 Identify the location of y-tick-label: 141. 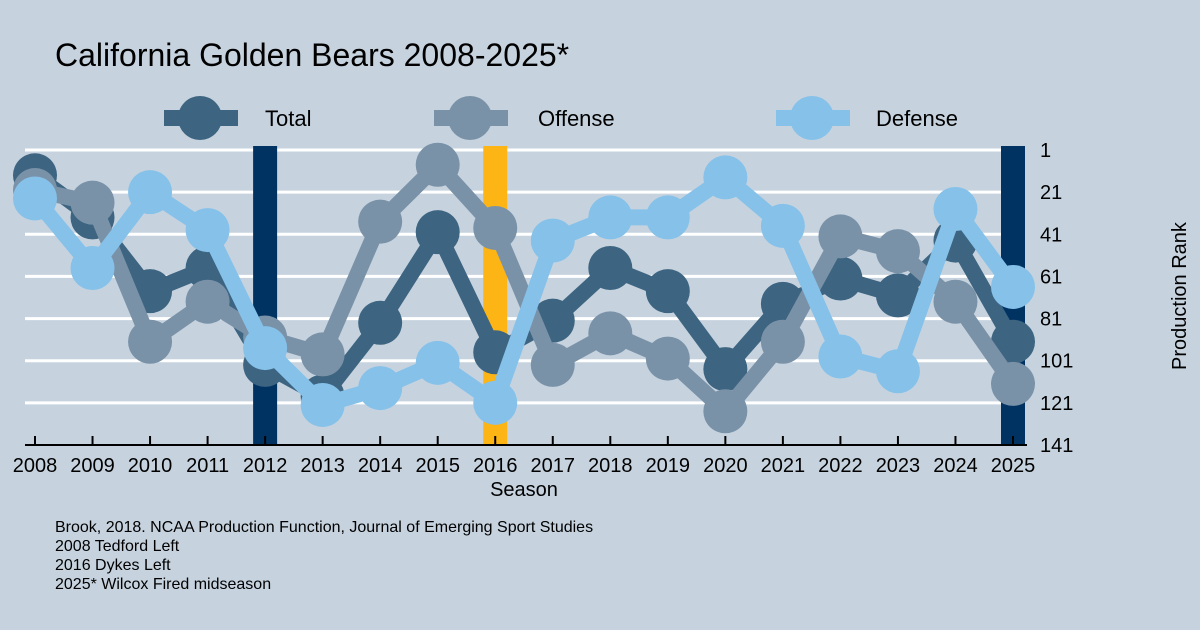
(1056, 446).